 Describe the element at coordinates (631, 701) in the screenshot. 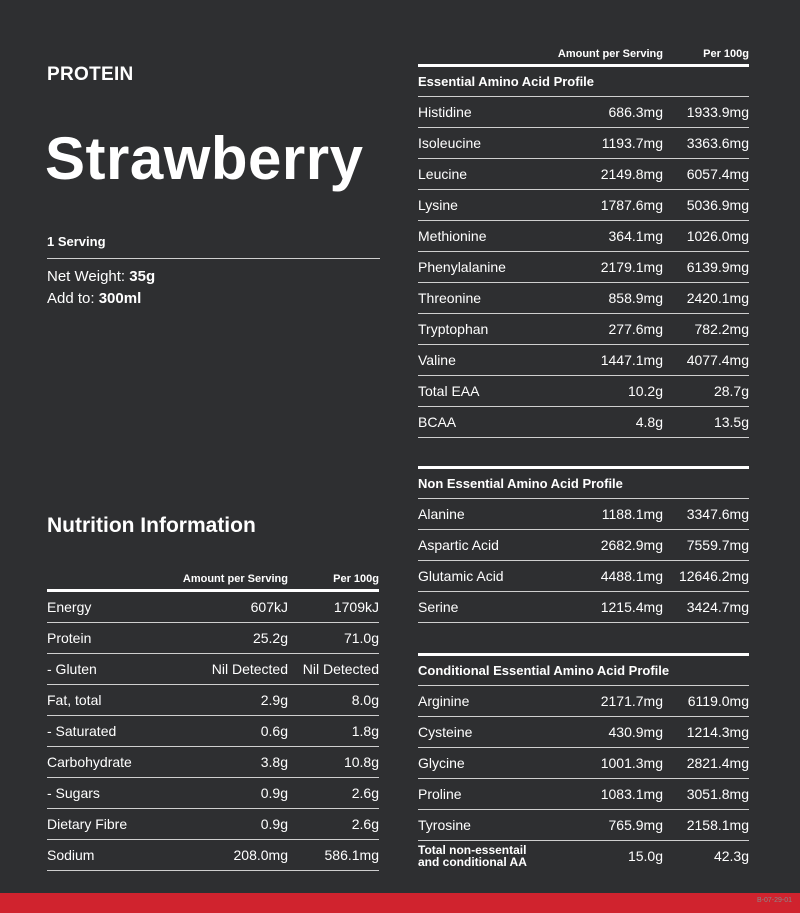

I see `row-serving-value: 2171.7mg` at that location.